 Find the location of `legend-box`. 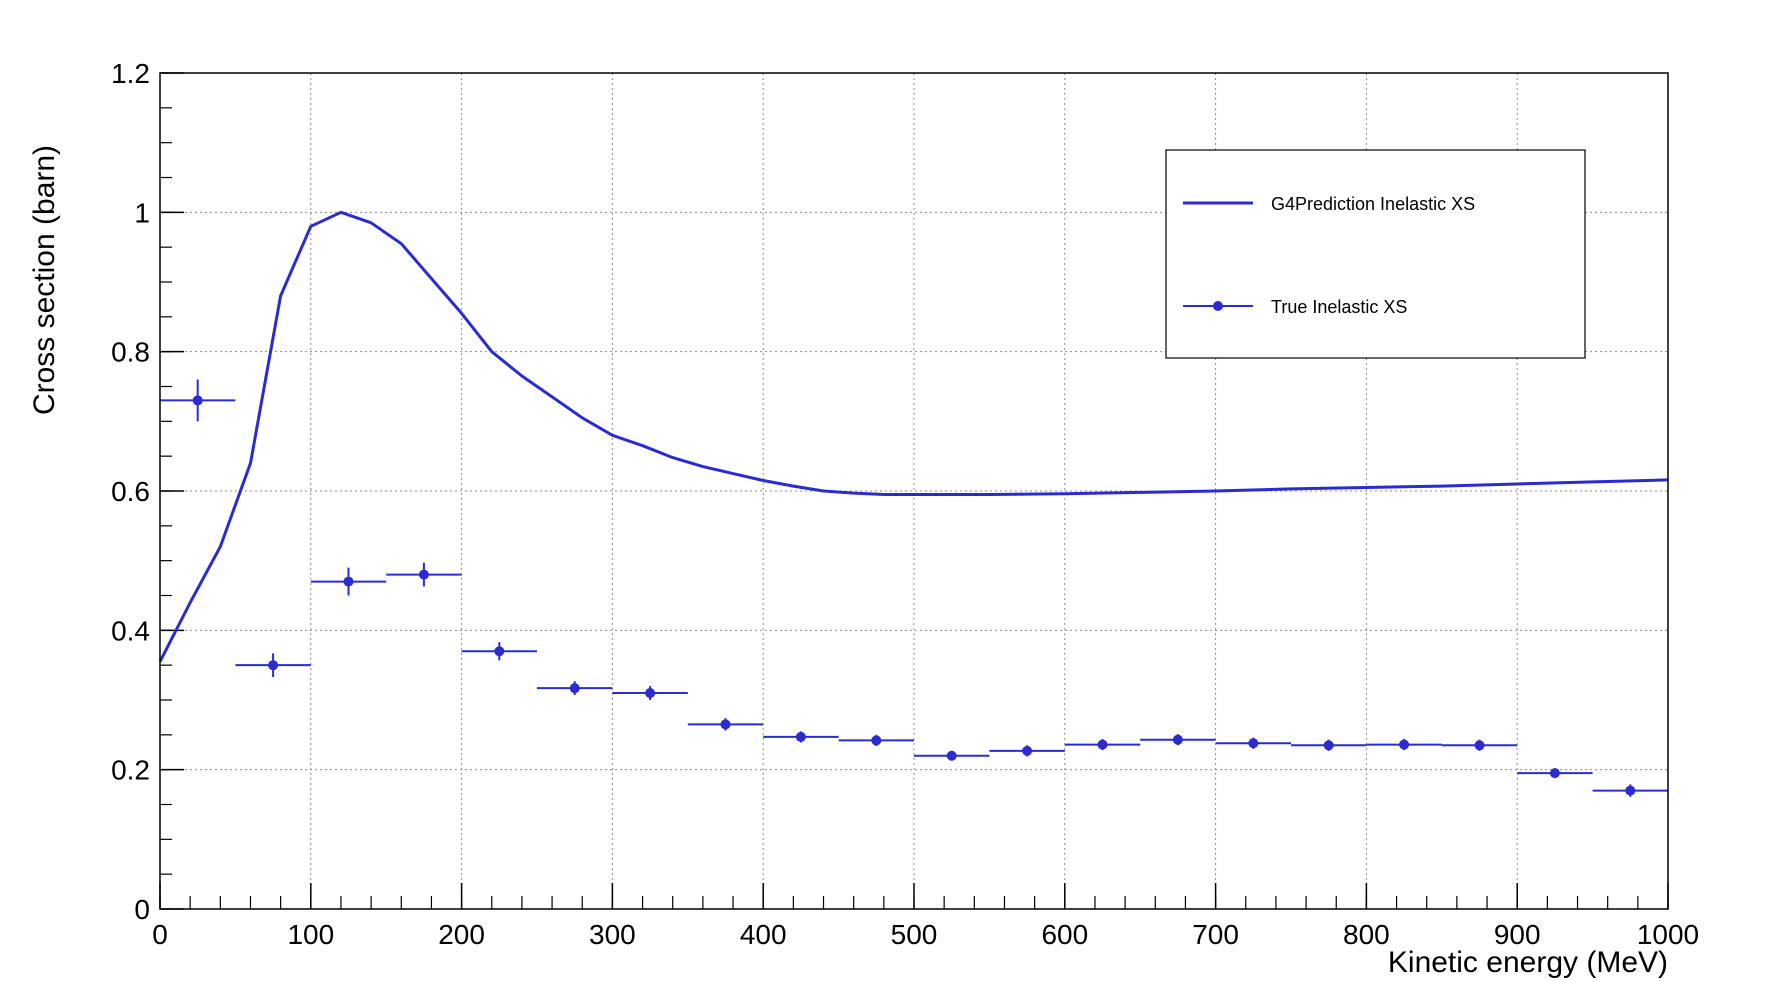

legend-box is located at coordinates (1375, 254).